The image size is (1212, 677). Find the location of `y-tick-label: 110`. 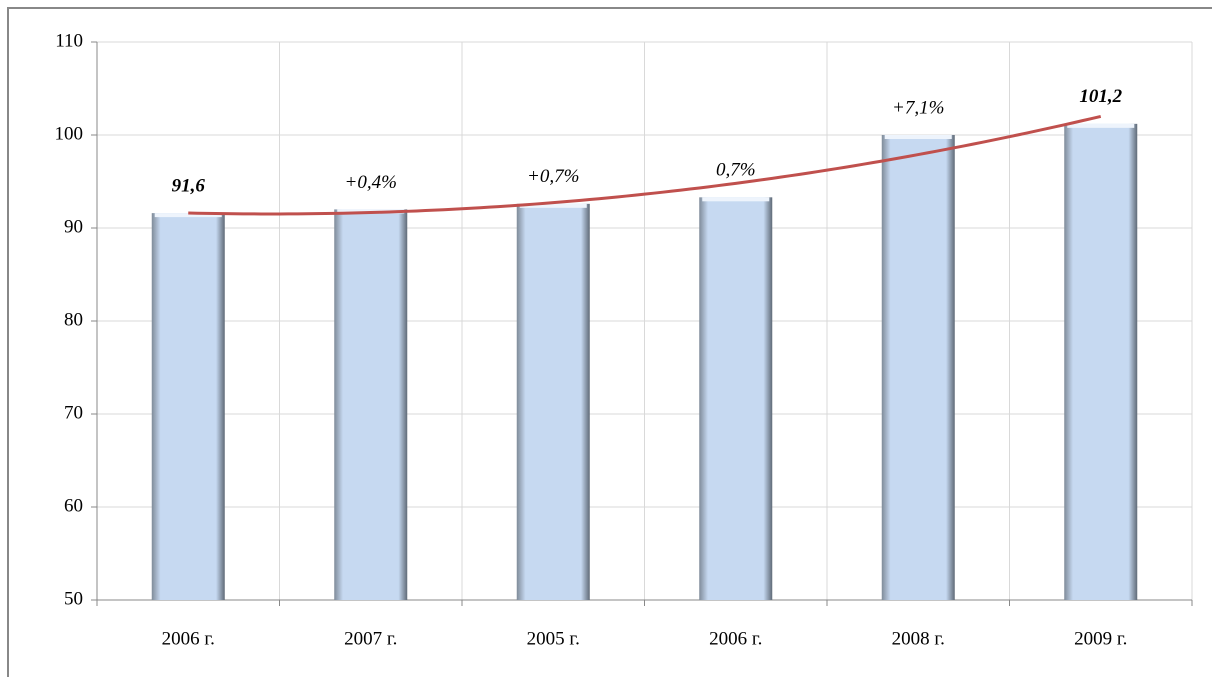

y-tick-label: 110 is located at coordinates (69, 40).